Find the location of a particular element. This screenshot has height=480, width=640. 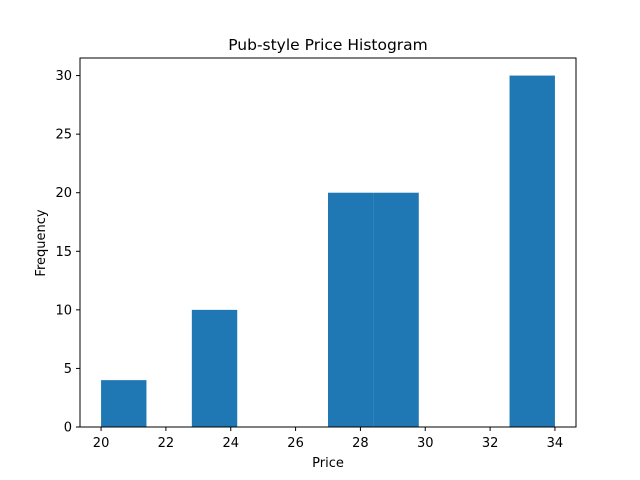

y-tick-label-4: 20 is located at coordinates (63, 193).